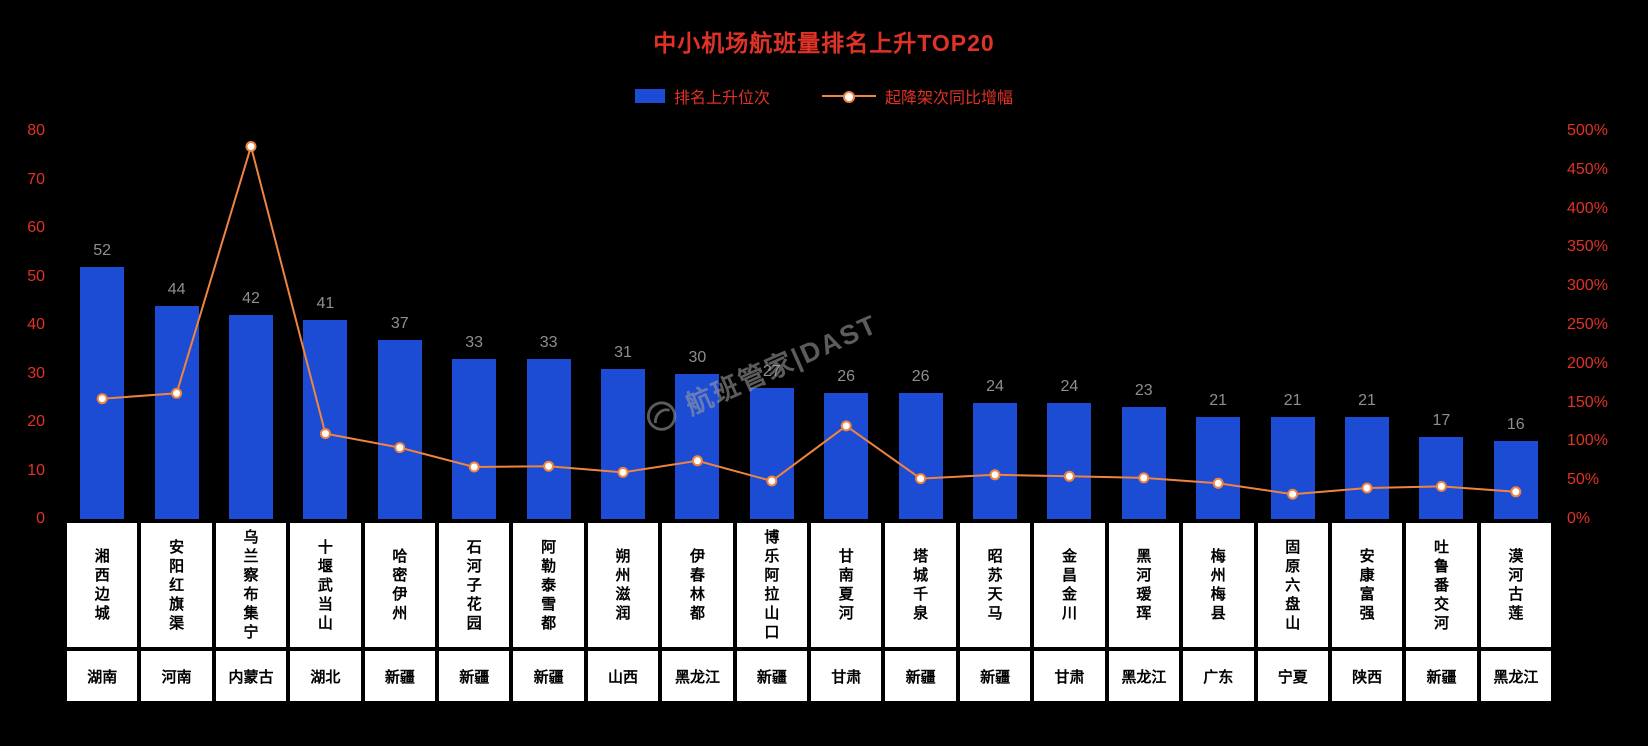 This screenshot has width=1648, height=746. I want to click on category-cell-airport: 吐鲁番交河, so click(1441, 585).